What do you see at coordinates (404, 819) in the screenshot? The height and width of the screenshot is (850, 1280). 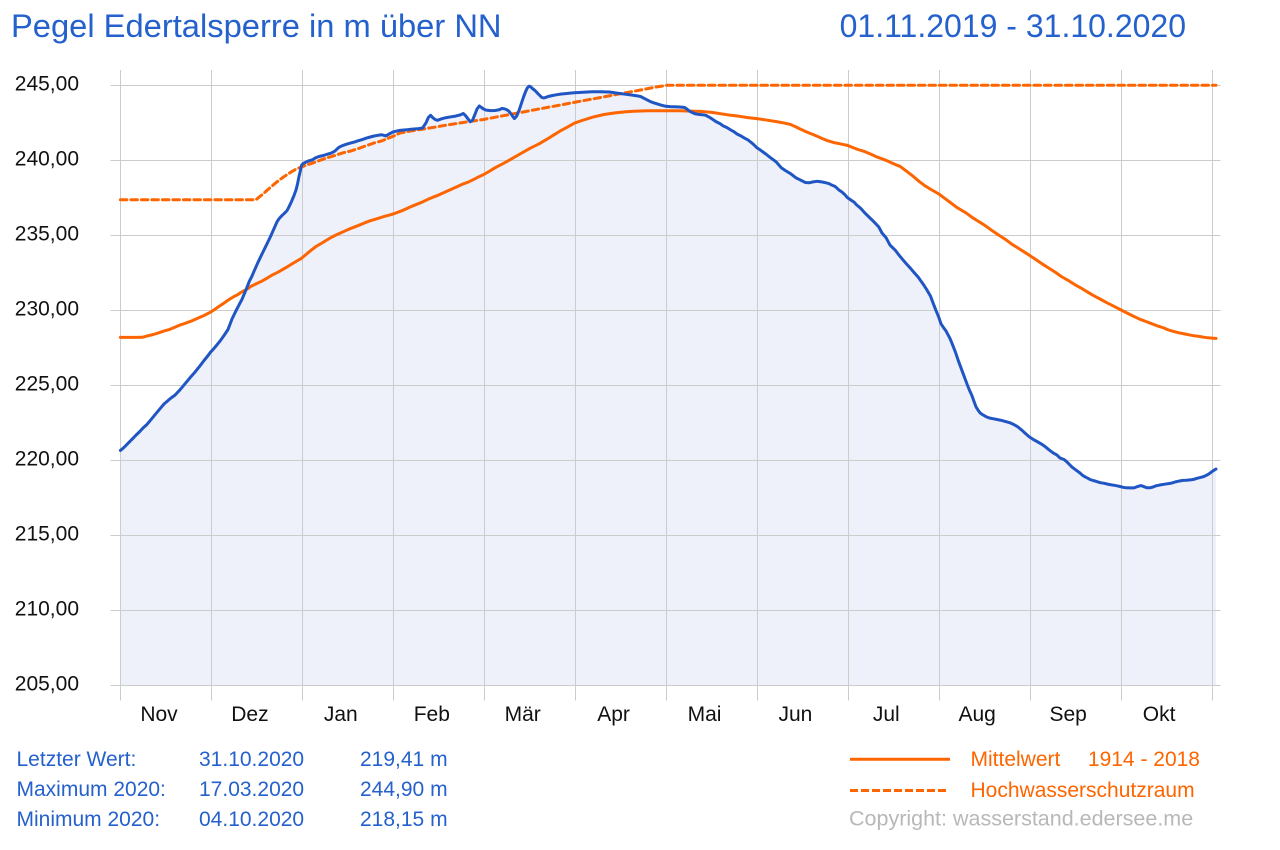 I see `svg-text: 218,15 m` at bounding box center [404, 819].